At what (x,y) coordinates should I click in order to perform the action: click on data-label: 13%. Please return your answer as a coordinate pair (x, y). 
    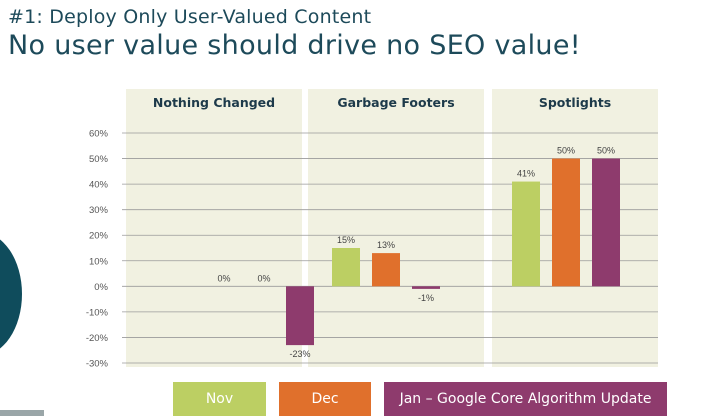
    Looking at the image, I should click on (386, 245).